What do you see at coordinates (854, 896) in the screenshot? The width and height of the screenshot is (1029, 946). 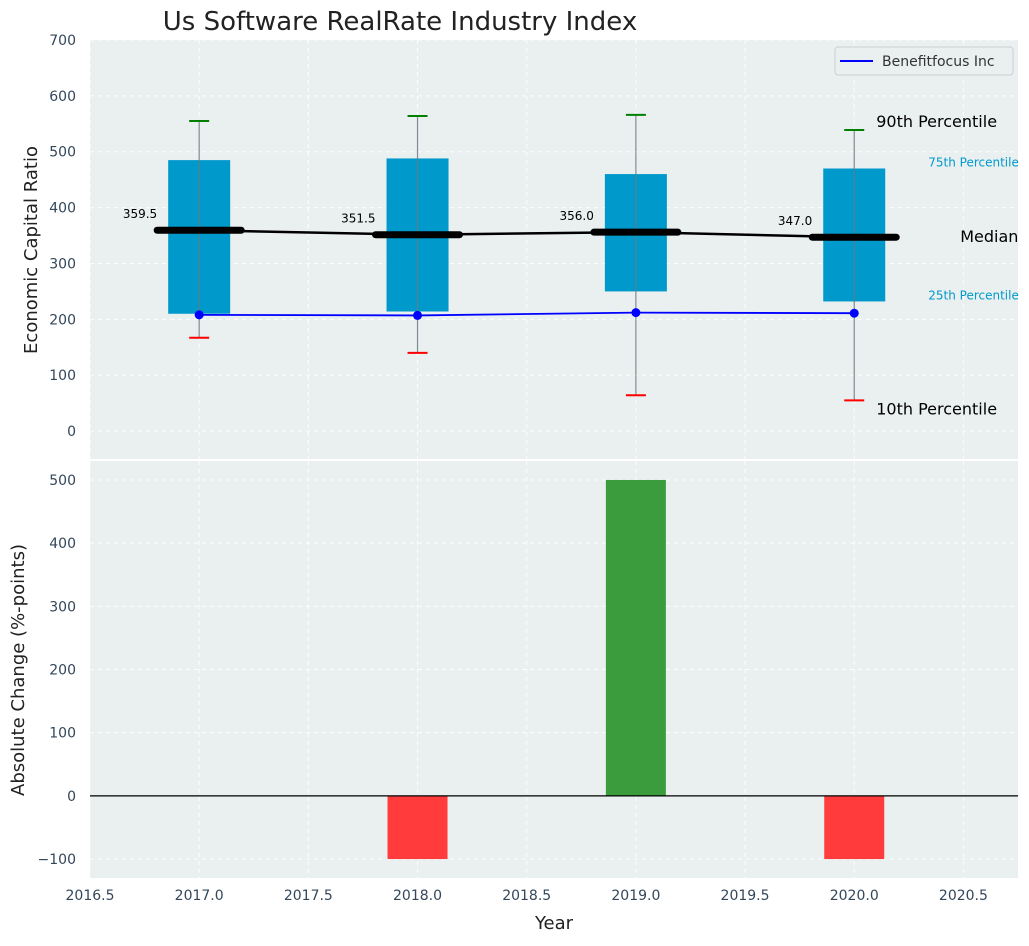 I see `x-tick-label: 2020.0` at bounding box center [854, 896].